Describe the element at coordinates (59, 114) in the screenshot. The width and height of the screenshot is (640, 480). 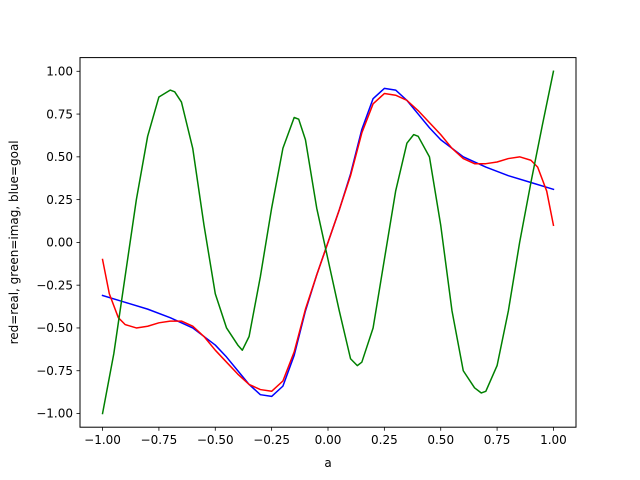
I see `y-tick-label: 0.75` at that location.